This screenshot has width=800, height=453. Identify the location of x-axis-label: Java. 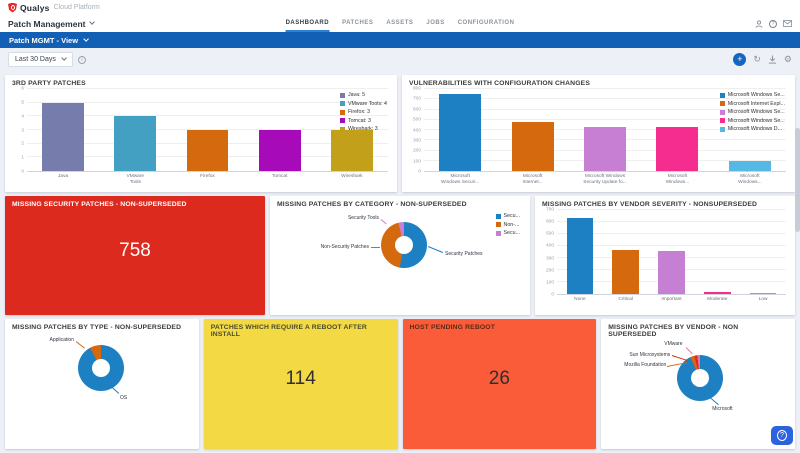
(63, 180).